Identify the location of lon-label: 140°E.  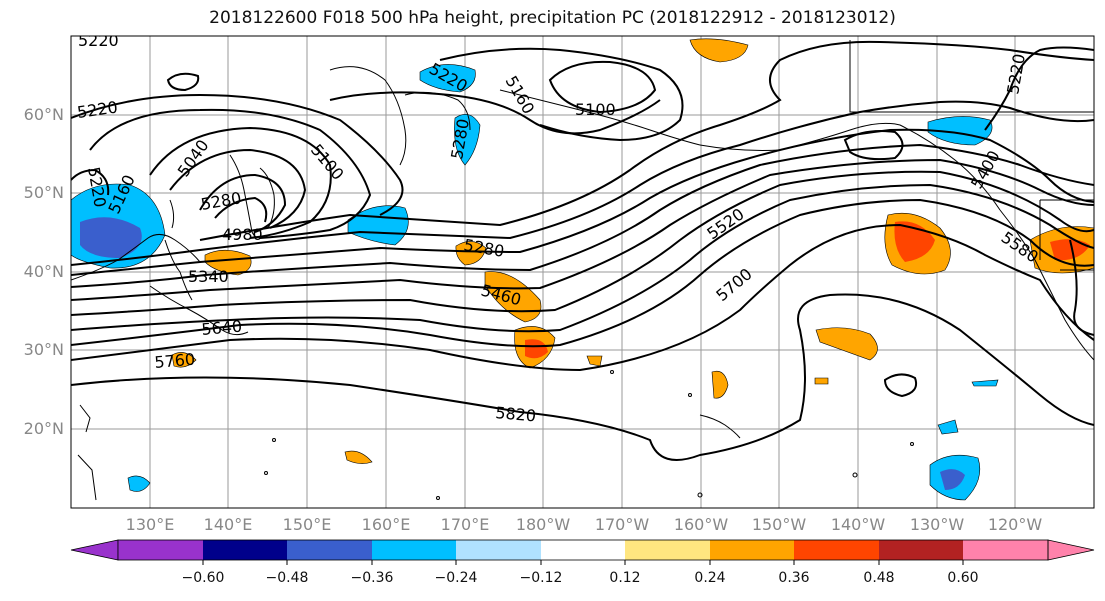
(228, 524).